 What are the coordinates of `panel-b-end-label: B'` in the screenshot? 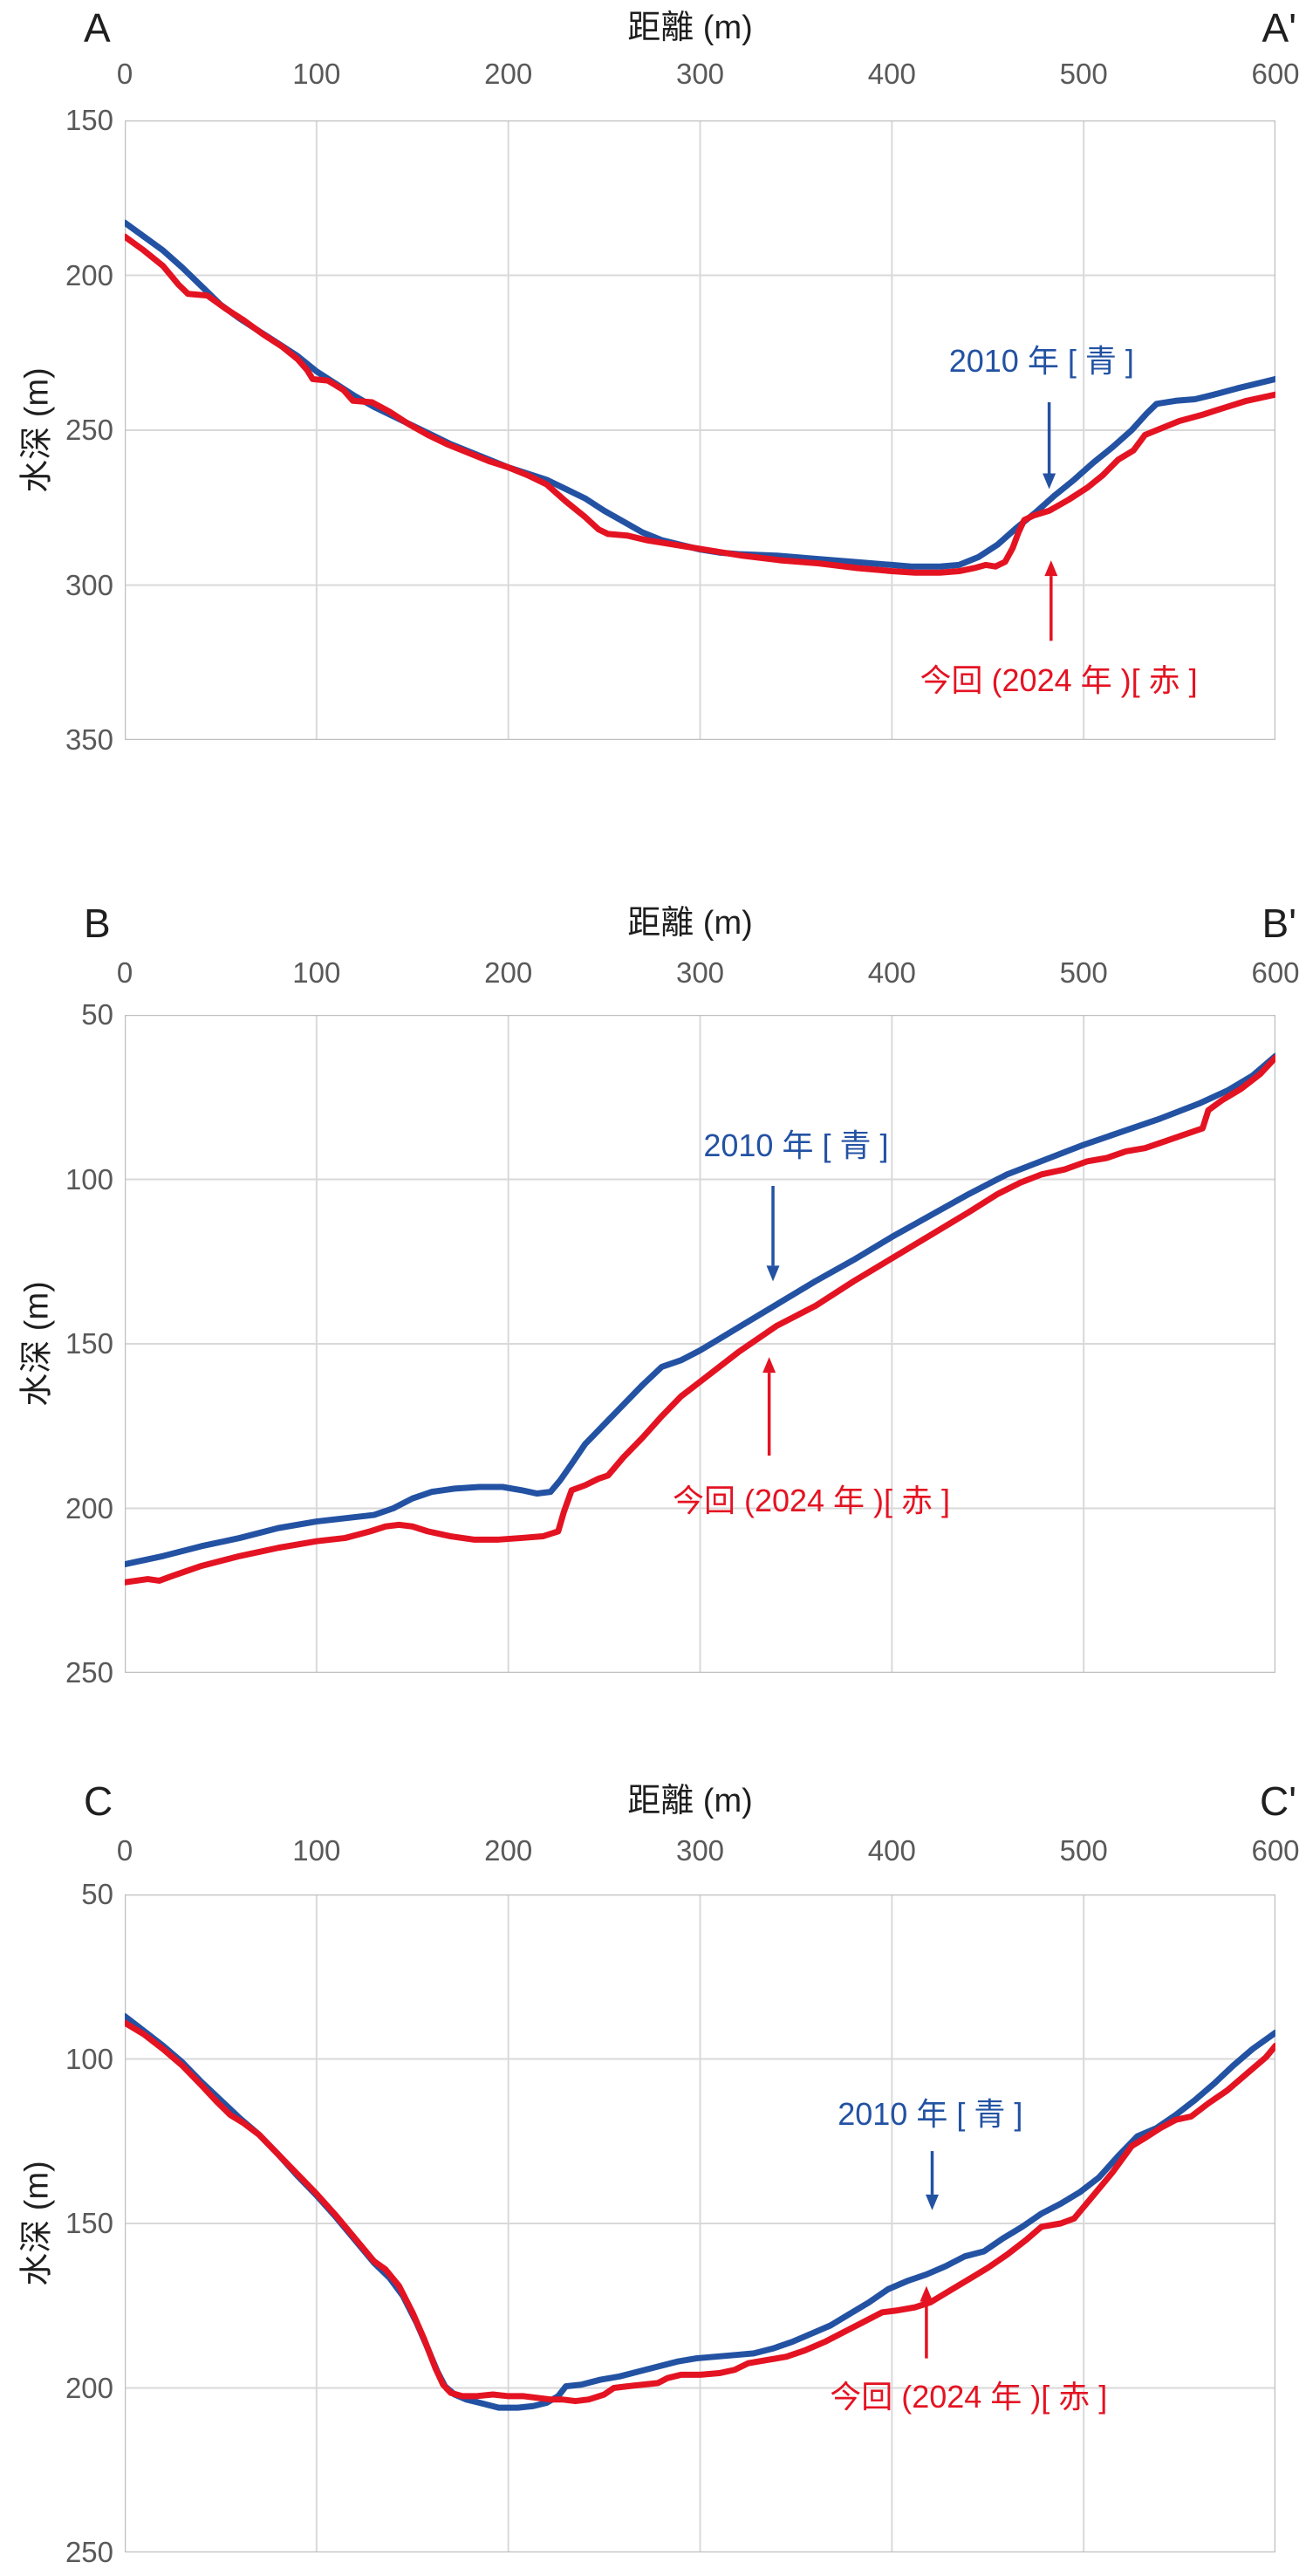 It's located at (1279, 923).